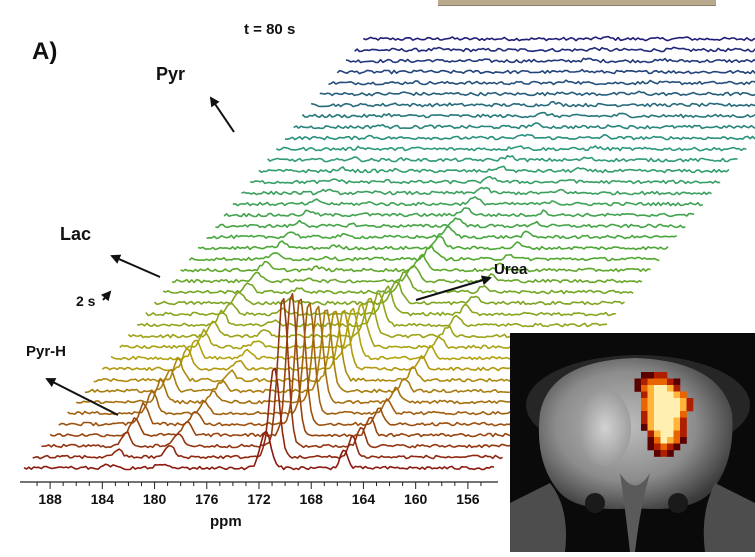  Describe the element at coordinates (312, 499) in the screenshot. I see `x-tick-label: 168` at that location.